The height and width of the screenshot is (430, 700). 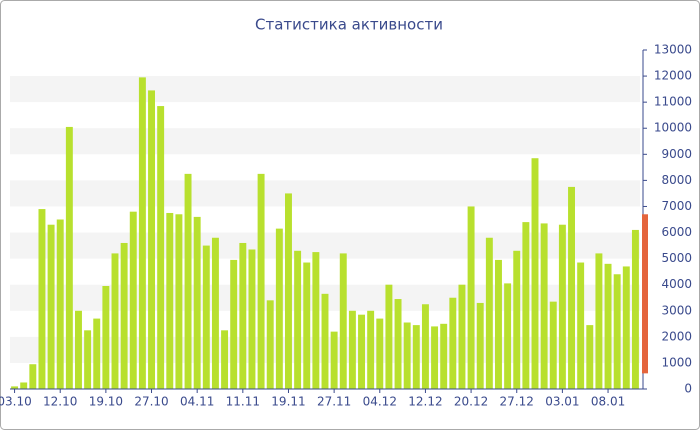 What do you see at coordinates (688, 389) in the screenshot?
I see `y-tick-label: 0` at bounding box center [688, 389].